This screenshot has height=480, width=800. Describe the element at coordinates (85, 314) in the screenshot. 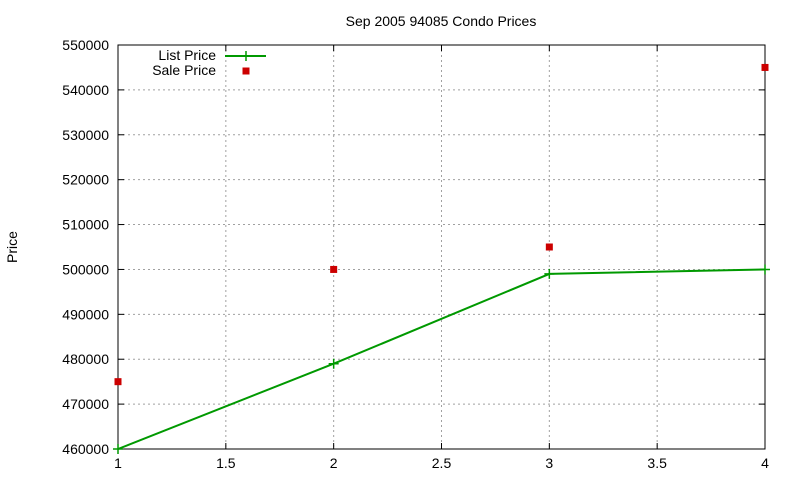

I see `y-tick-label: 490000` at that location.